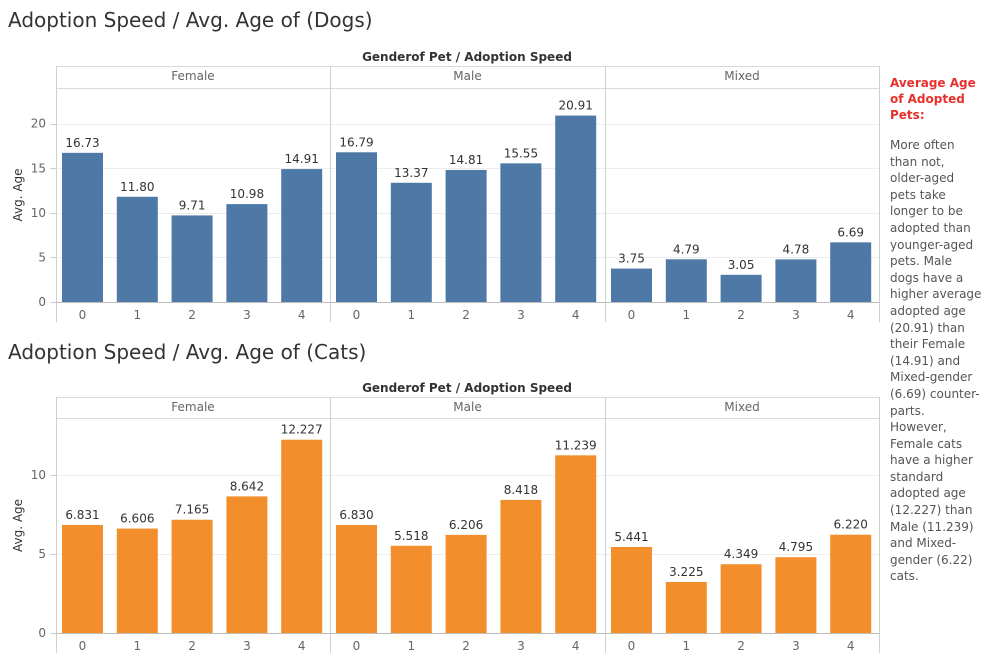 This screenshot has height=663, width=986. I want to click on dogs-data-label: 6.69, so click(850, 232).